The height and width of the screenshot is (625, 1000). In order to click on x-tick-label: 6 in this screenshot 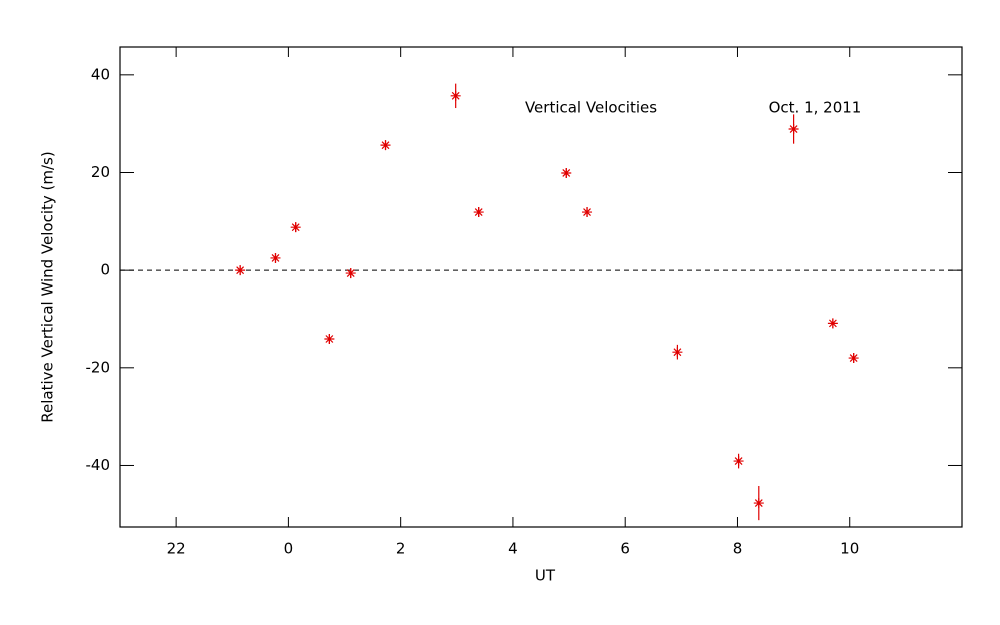, I will do `click(625, 549)`.